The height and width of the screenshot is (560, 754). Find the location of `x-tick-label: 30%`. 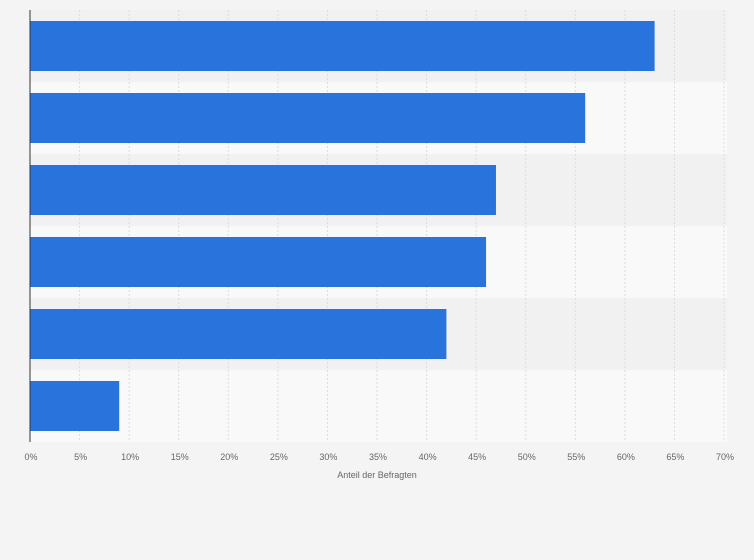

x-tick-label: 30% is located at coordinates (328, 457).